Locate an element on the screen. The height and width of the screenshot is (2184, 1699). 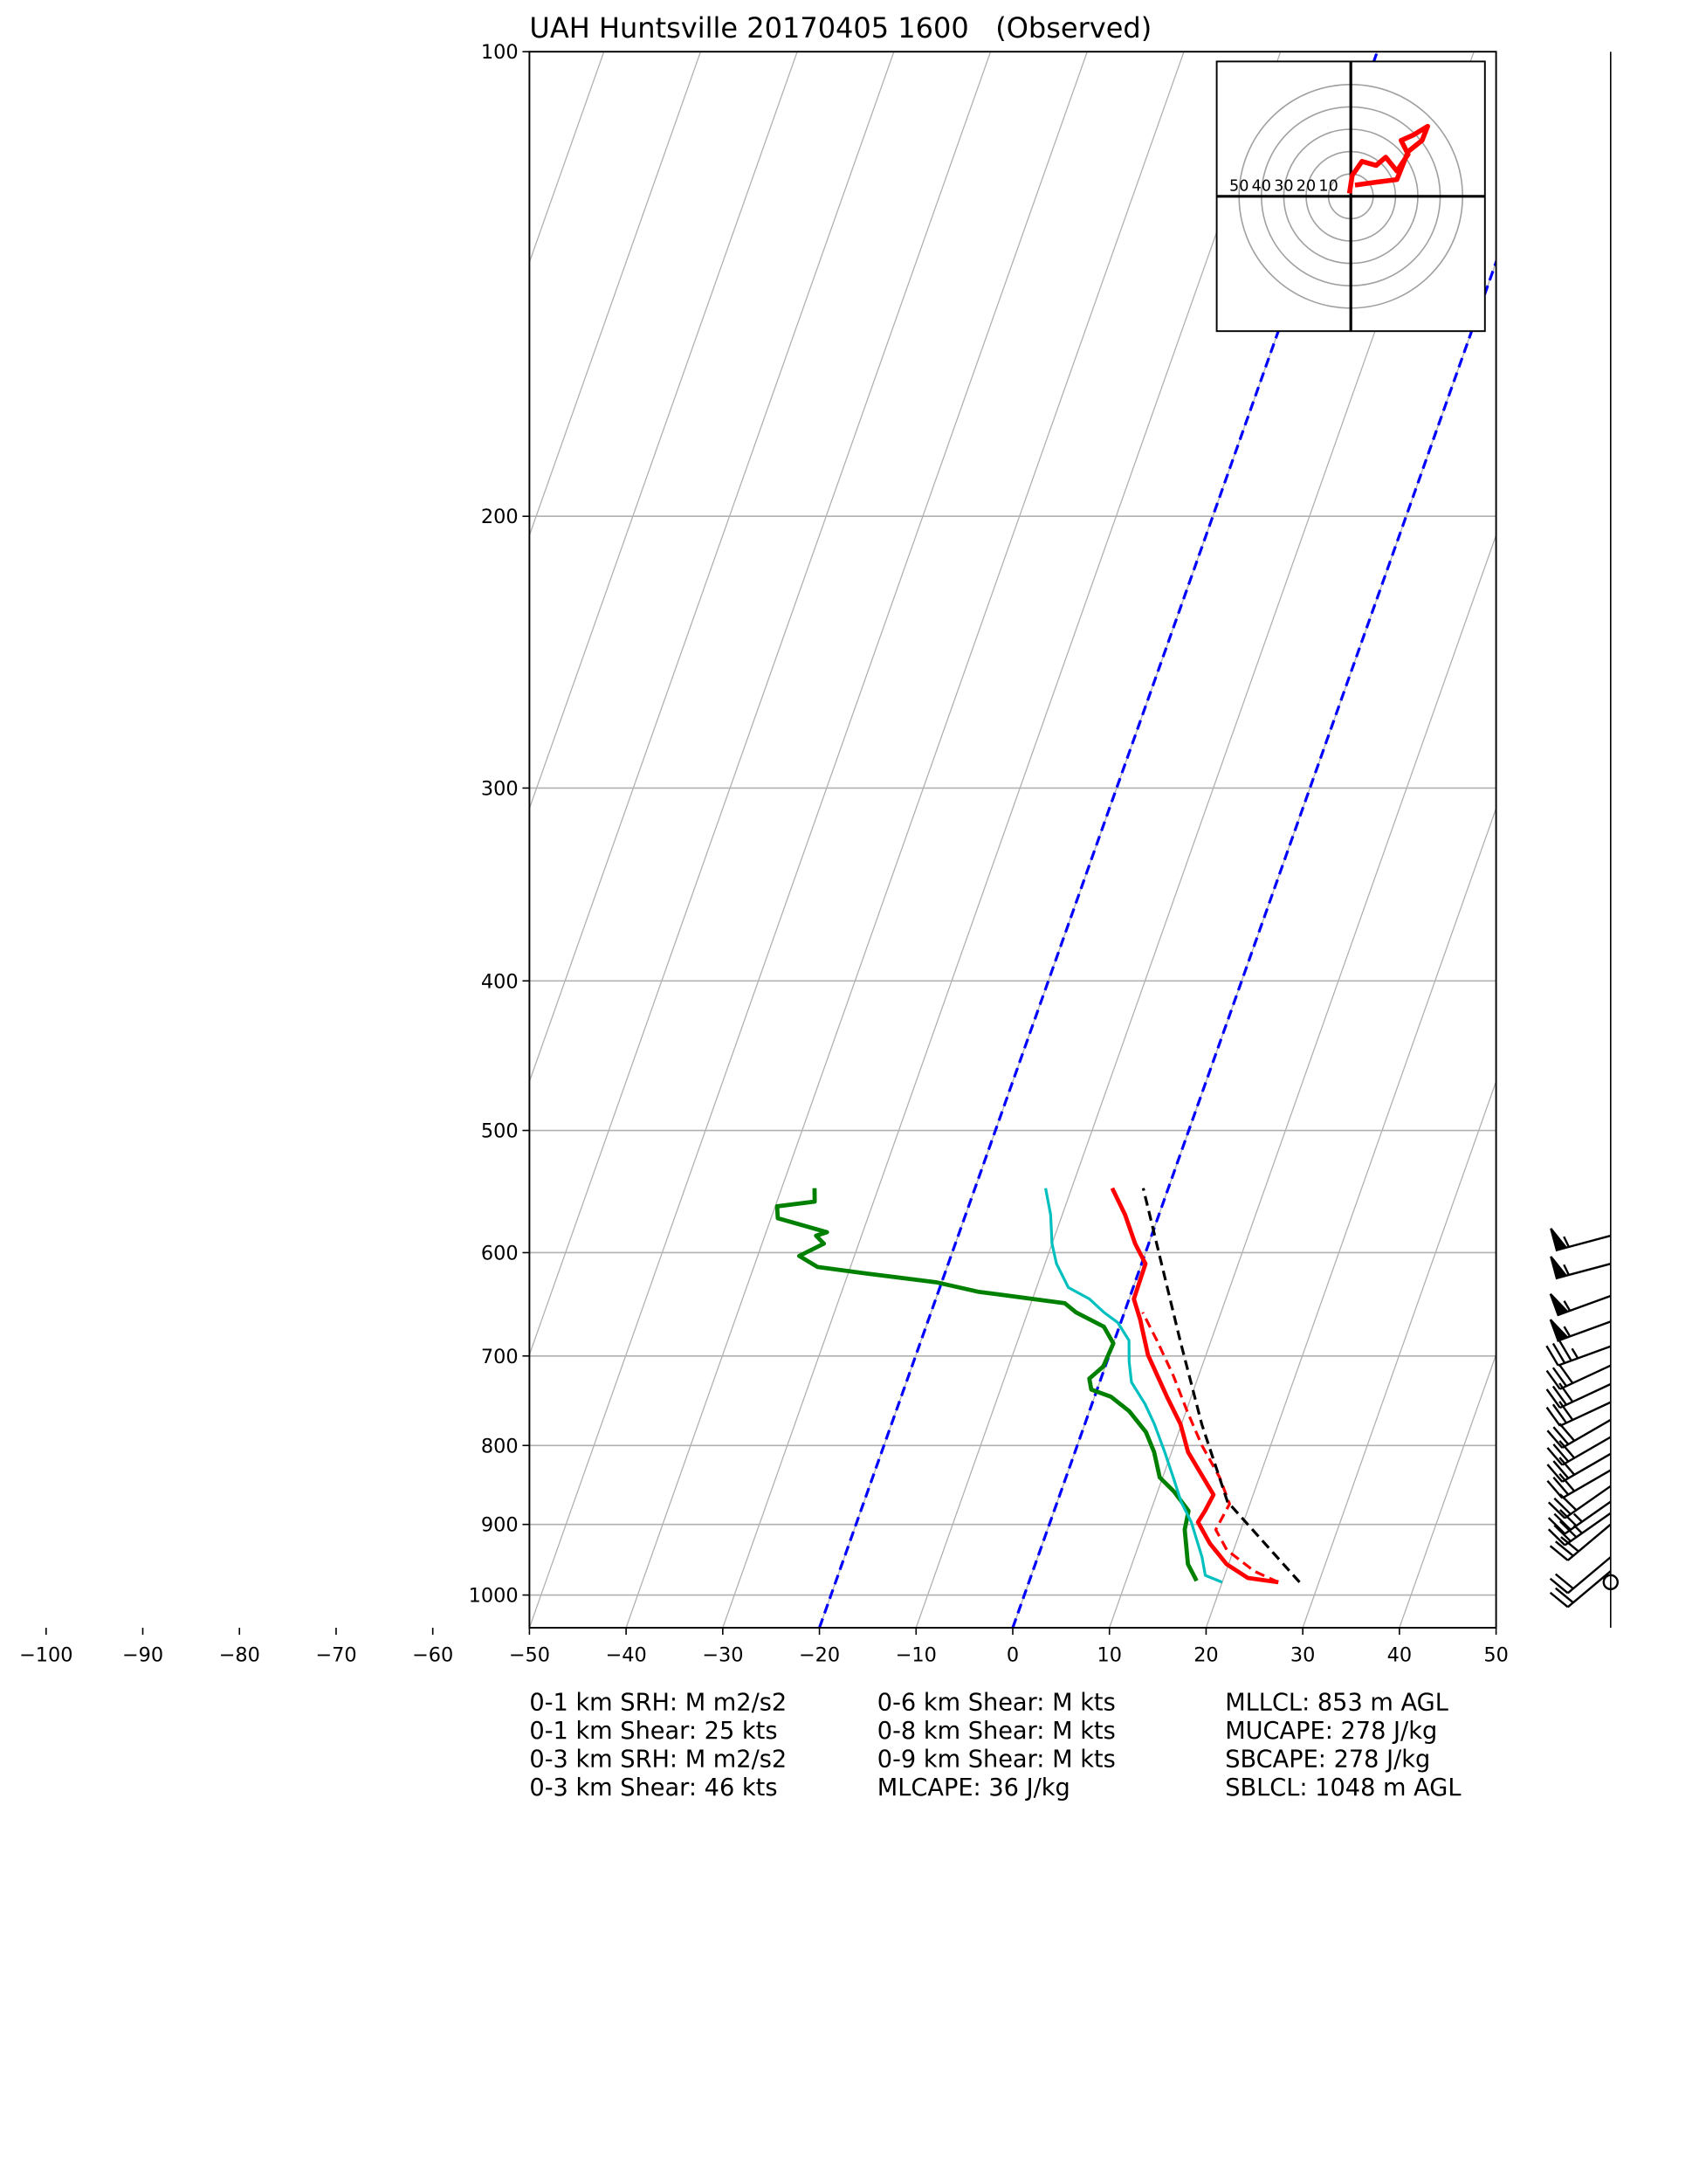
y-tick-label: 300 is located at coordinates (500, 788).